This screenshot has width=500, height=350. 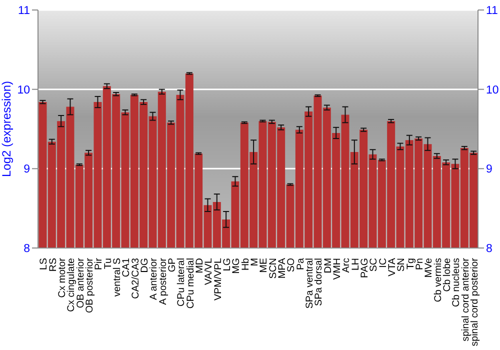 I want to click on x-tick-label: ventral S, so click(x=117, y=277).